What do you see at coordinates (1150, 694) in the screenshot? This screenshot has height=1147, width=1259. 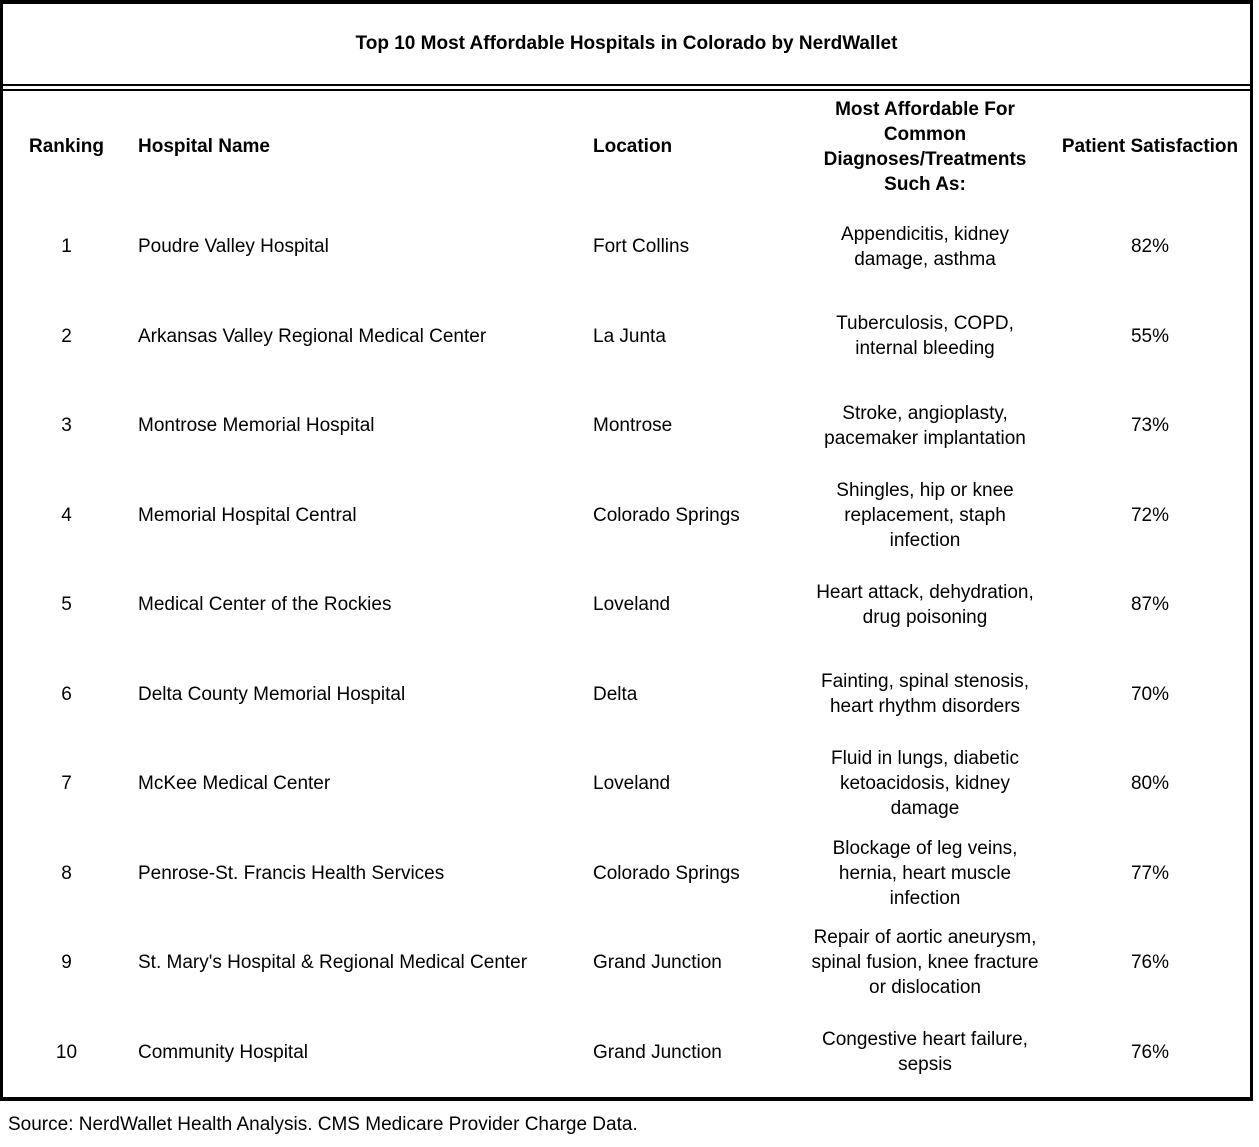 I see `patient-satisfaction-cell: 70%` at bounding box center [1150, 694].